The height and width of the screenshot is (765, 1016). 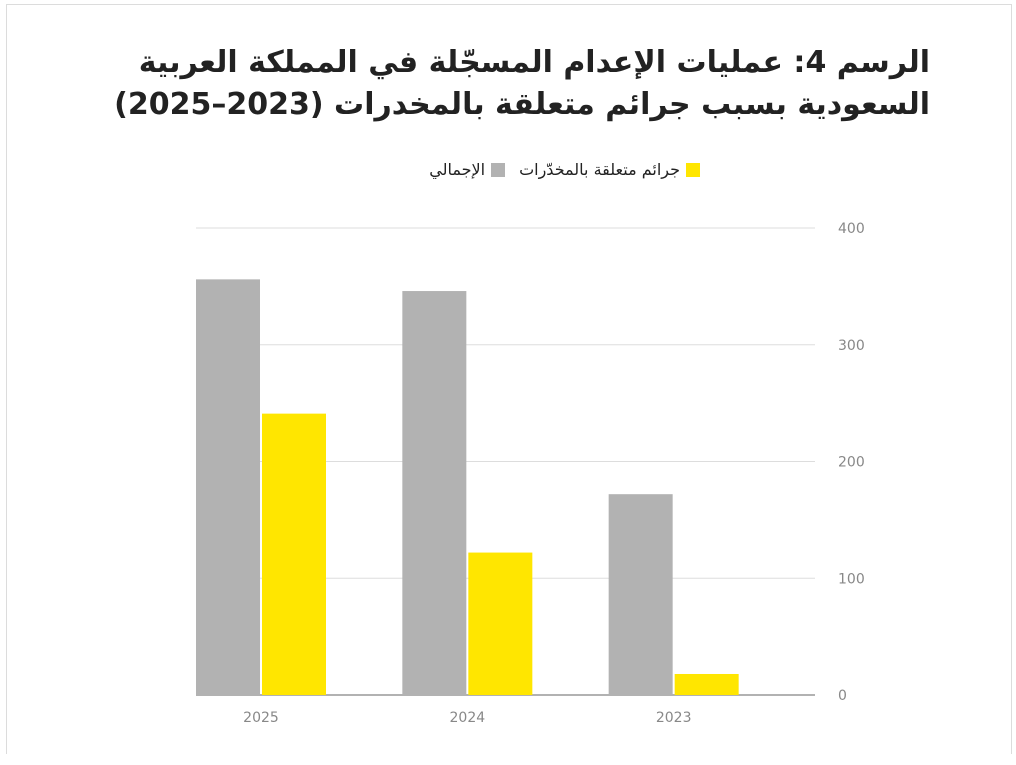 What do you see at coordinates (457, 169) in the screenshot?
I see `legend-label-total: الإجمالي` at bounding box center [457, 169].